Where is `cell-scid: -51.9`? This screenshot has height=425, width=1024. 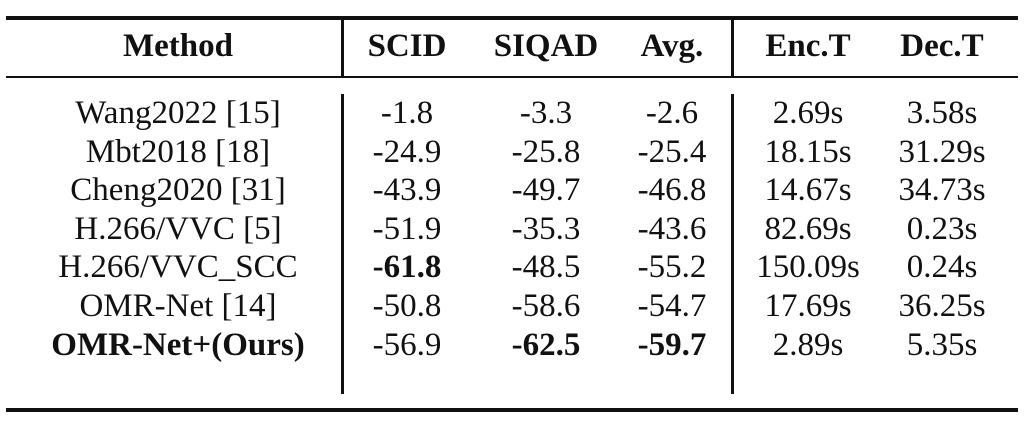 cell-scid: -51.9 is located at coordinates (407, 228).